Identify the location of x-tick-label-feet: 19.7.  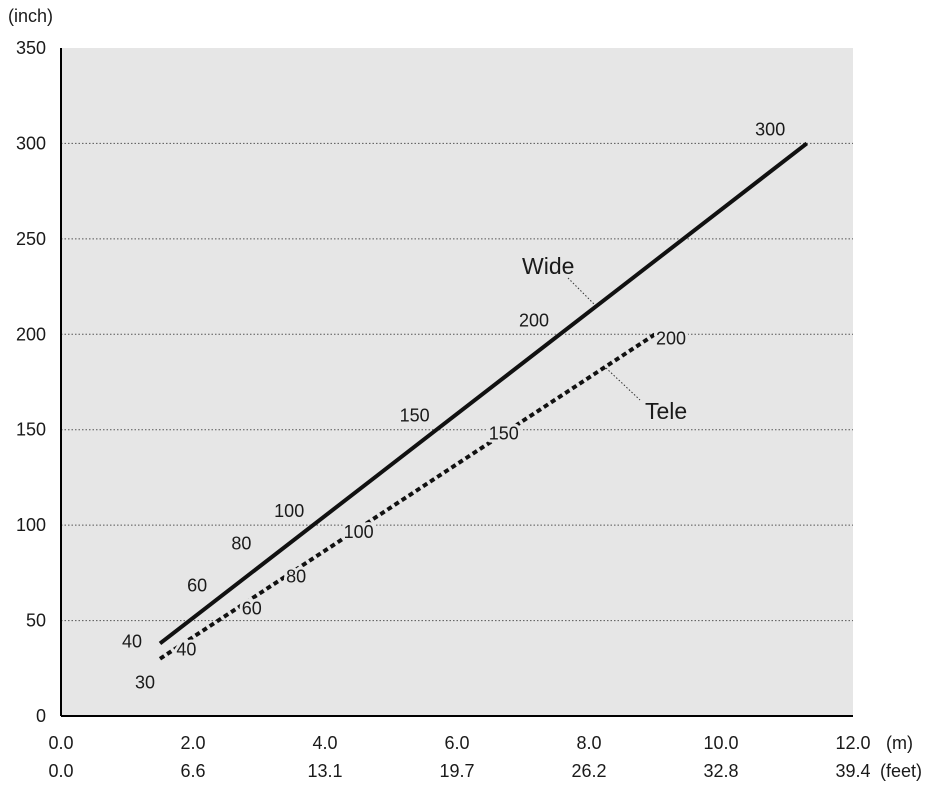
(456, 771).